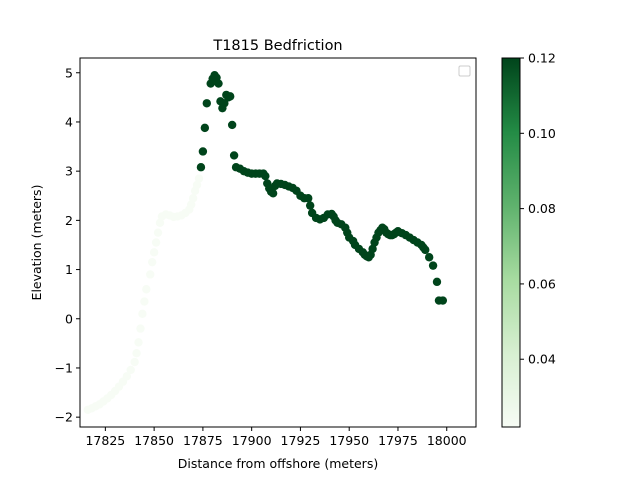 This screenshot has height=480, width=640. I want to click on x-tick-label: 17850, so click(154, 440).